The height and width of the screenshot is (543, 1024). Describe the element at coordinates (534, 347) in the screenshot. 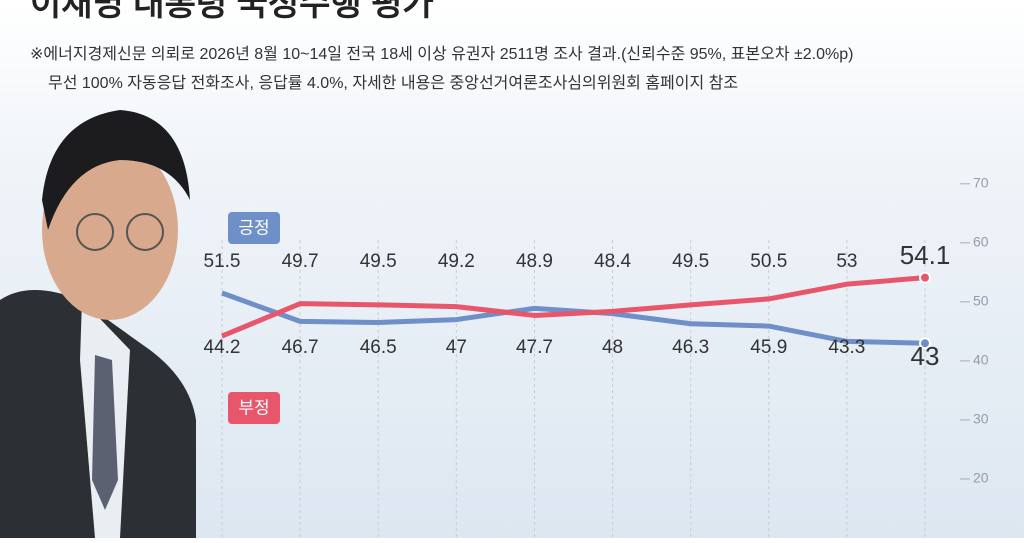

I see `data-label: 47.7` at that location.